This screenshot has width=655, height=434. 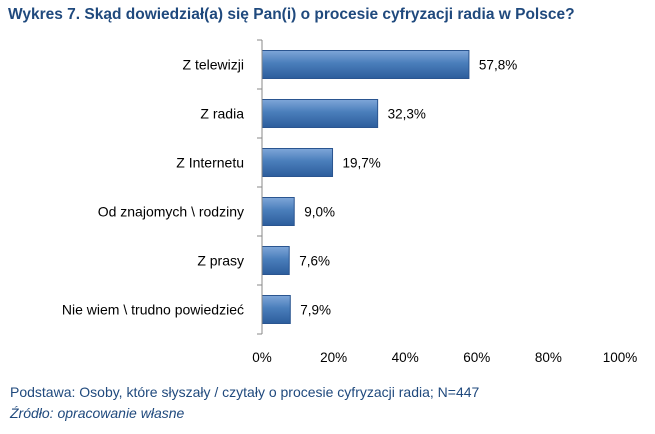 What do you see at coordinates (476, 357) in the screenshot?
I see `x-tick-label: 60%` at bounding box center [476, 357].